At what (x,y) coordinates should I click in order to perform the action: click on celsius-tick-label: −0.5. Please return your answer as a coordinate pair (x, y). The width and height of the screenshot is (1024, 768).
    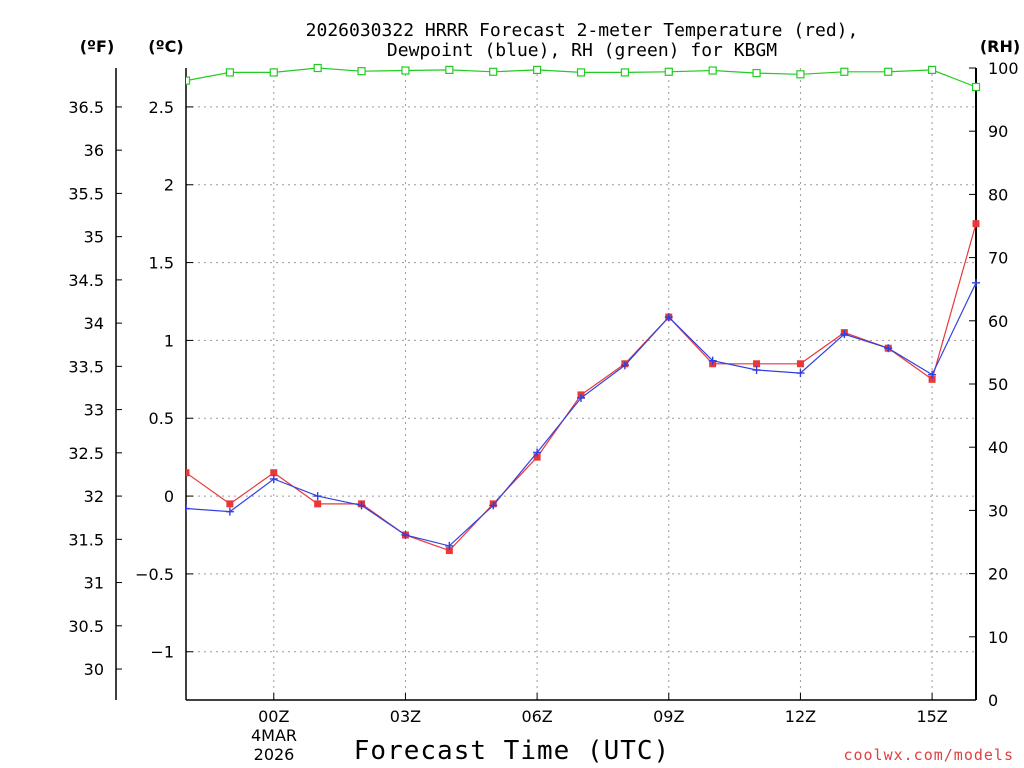
    Looking at the image, I should click on (154, 574).